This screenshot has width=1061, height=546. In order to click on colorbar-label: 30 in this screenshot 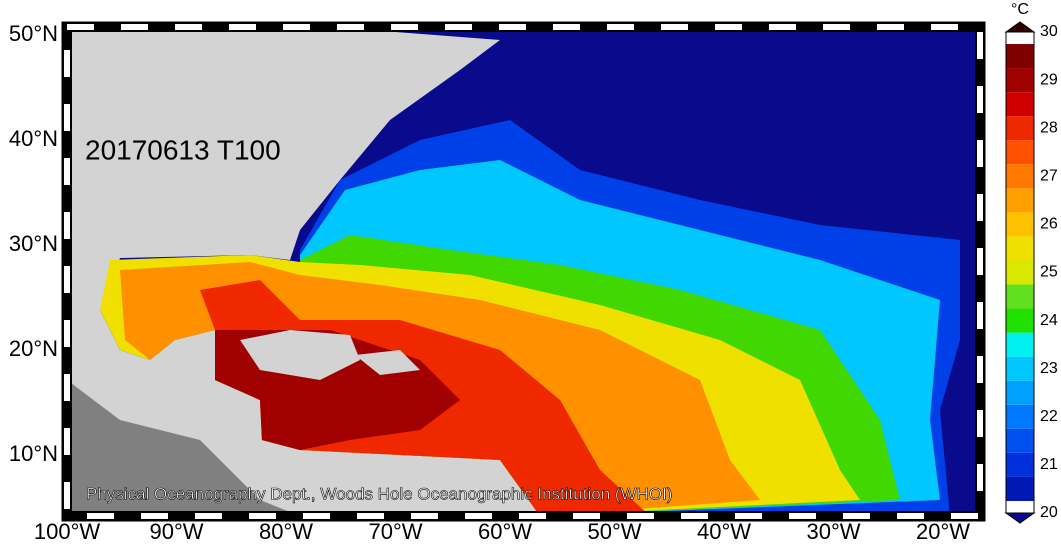, I will do `click(1049, 31)`.